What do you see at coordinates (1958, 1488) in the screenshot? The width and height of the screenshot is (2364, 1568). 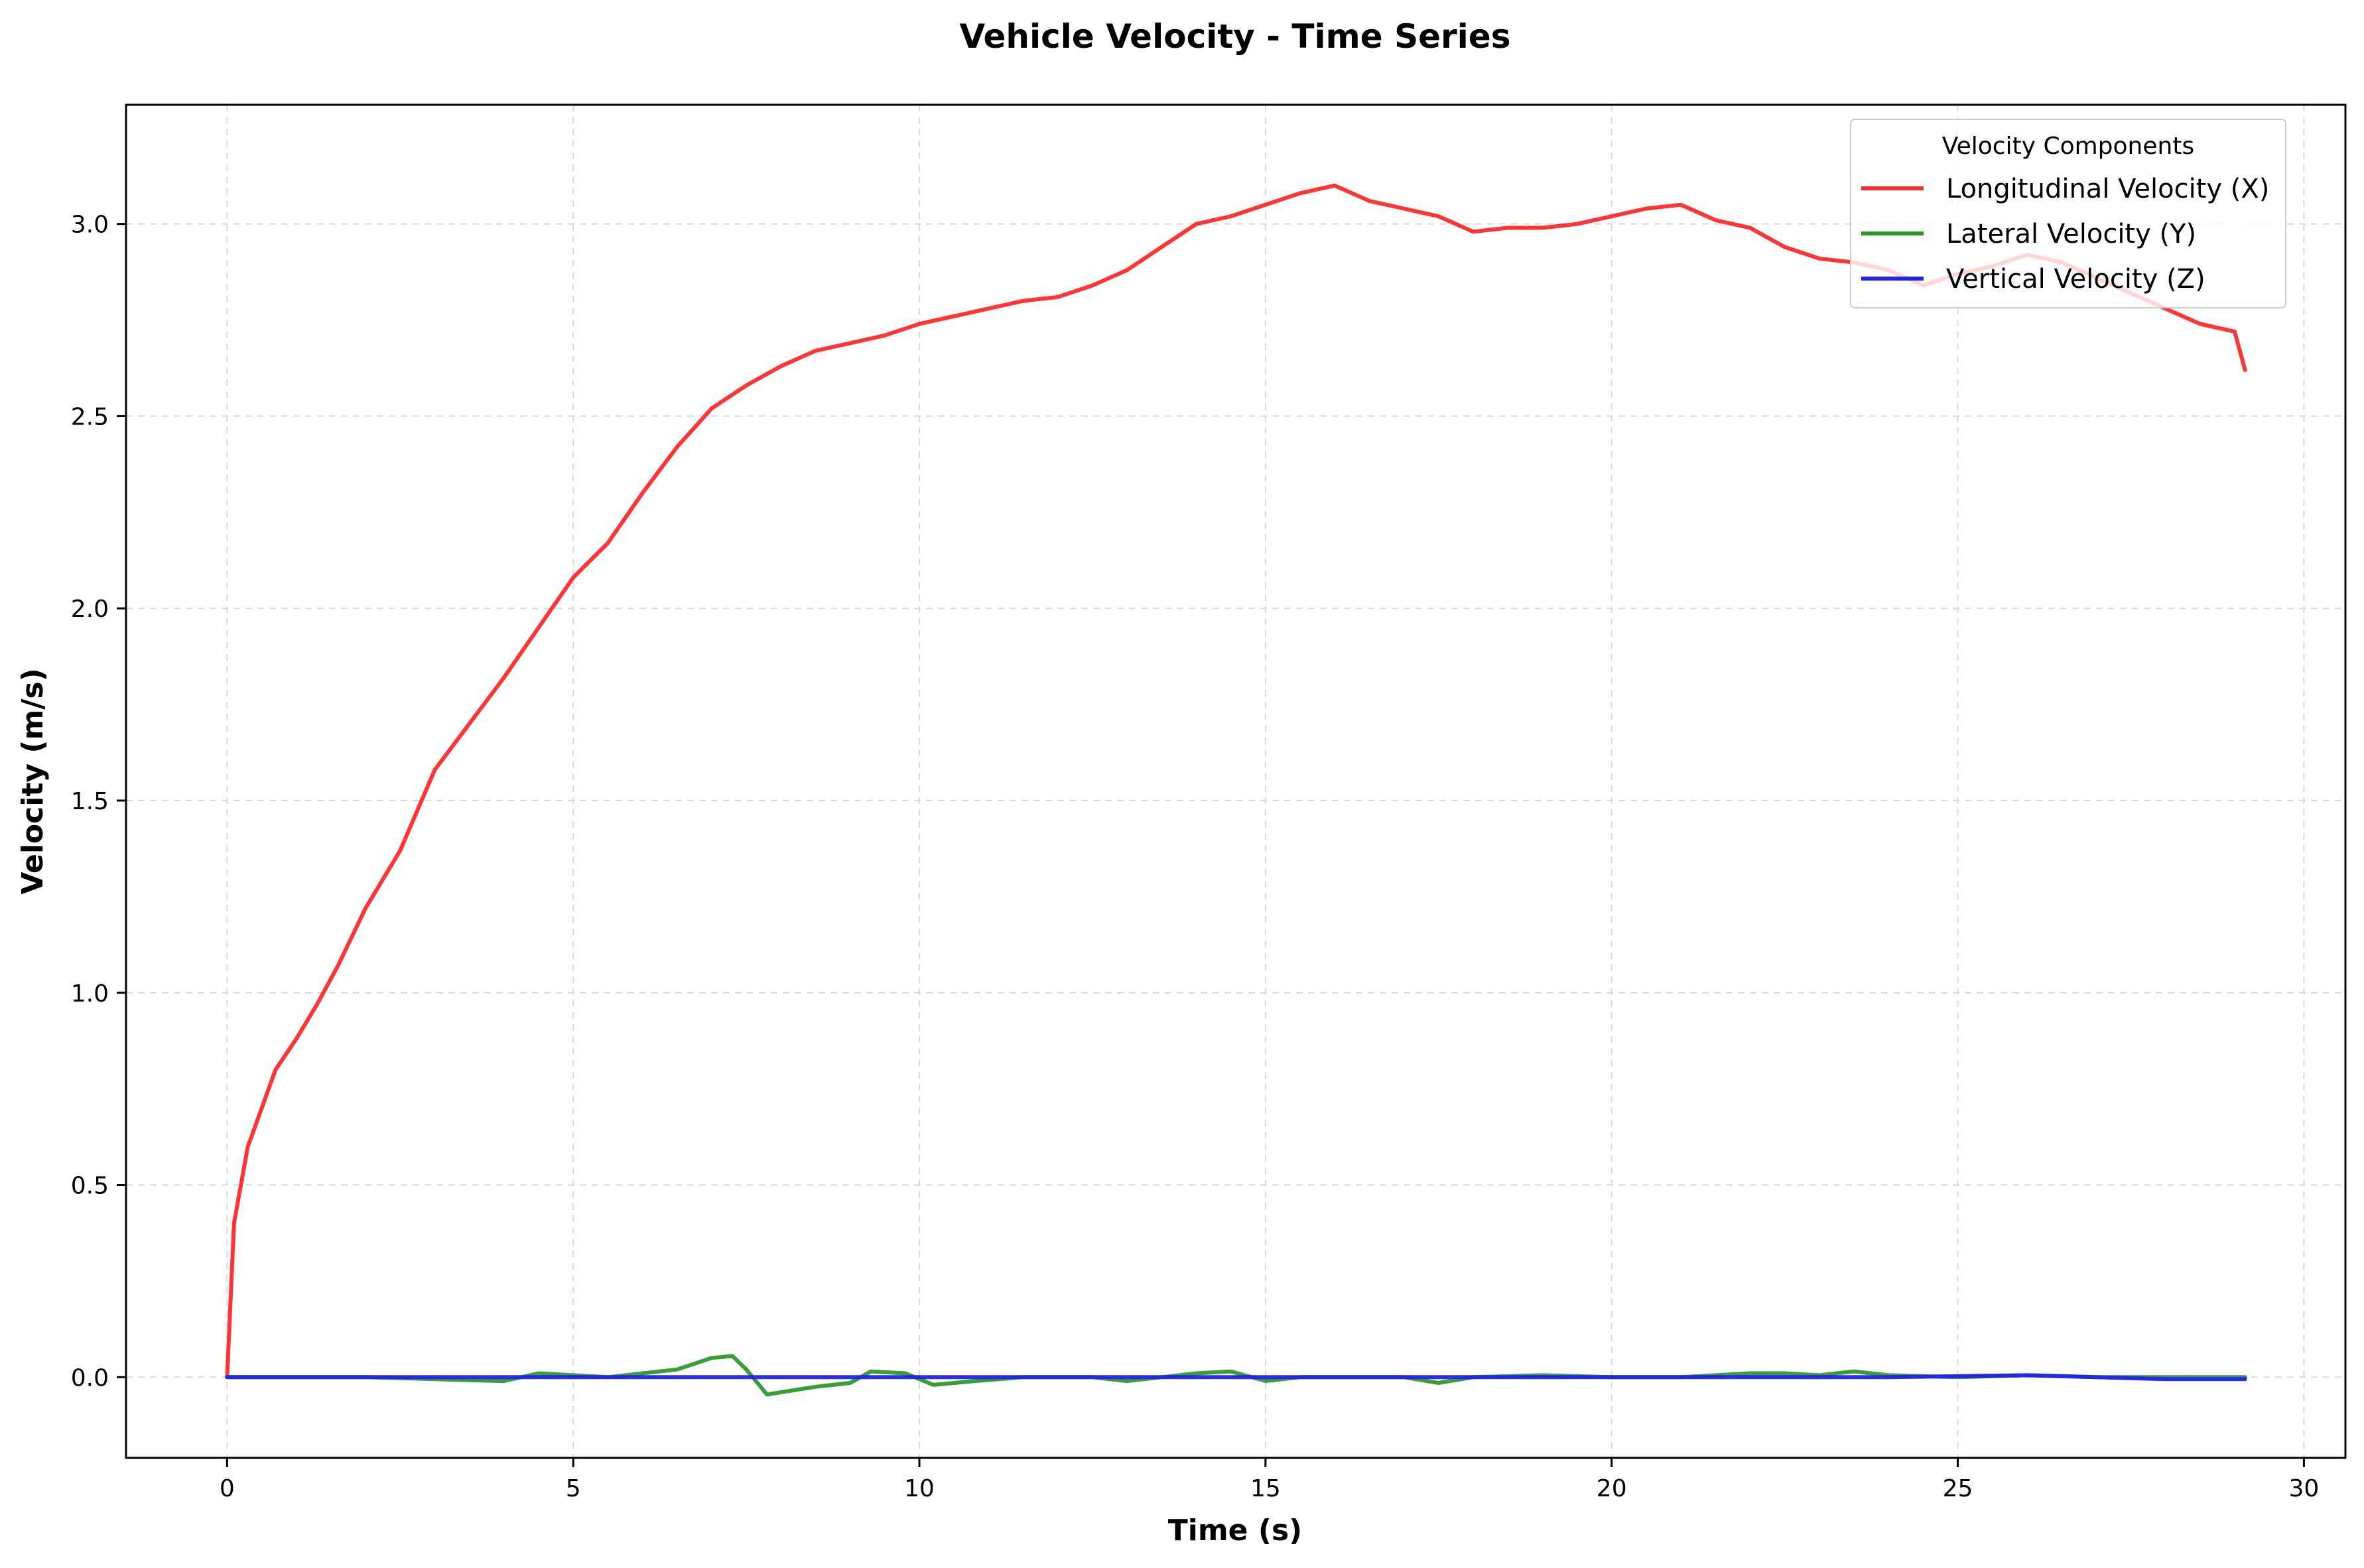 I see `x-tick-label: 25` at bounding box center [1958, 1488].